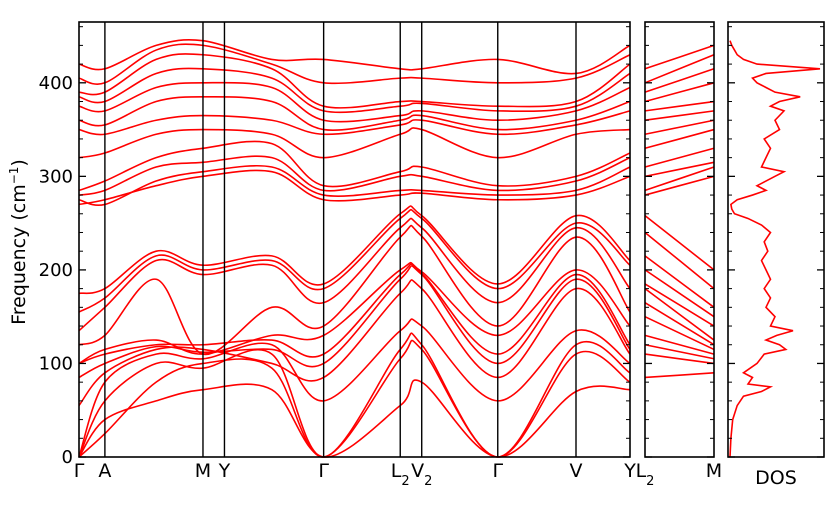  I want to click on segment-panel-frame, so click(679, 239).